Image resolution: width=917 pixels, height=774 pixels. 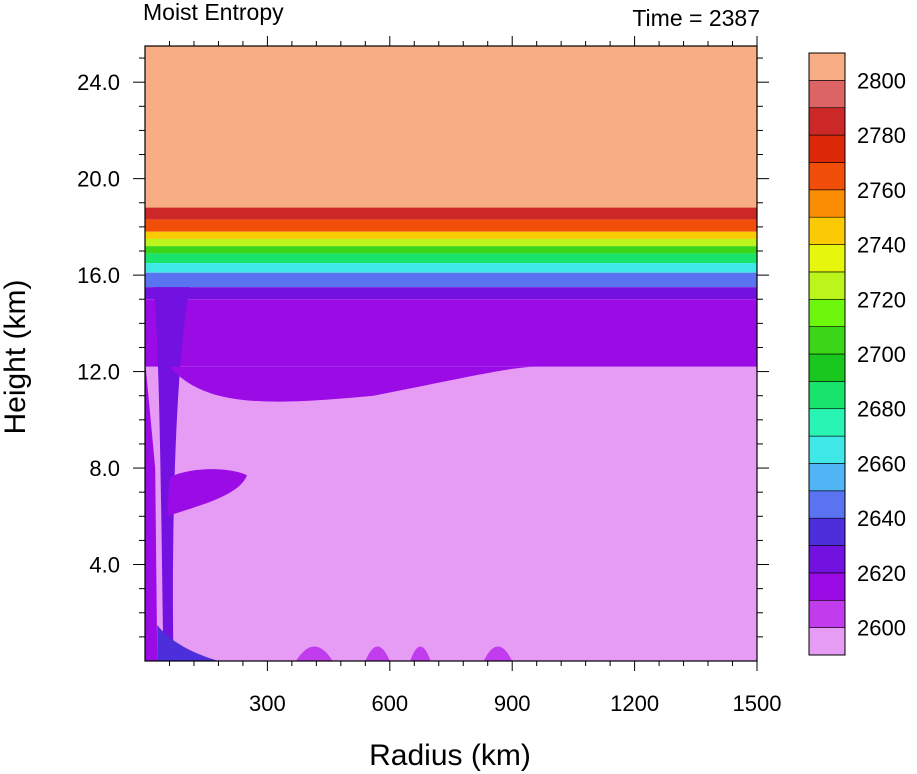 I want to click on eyewall-core, so click(x=171, y=474).